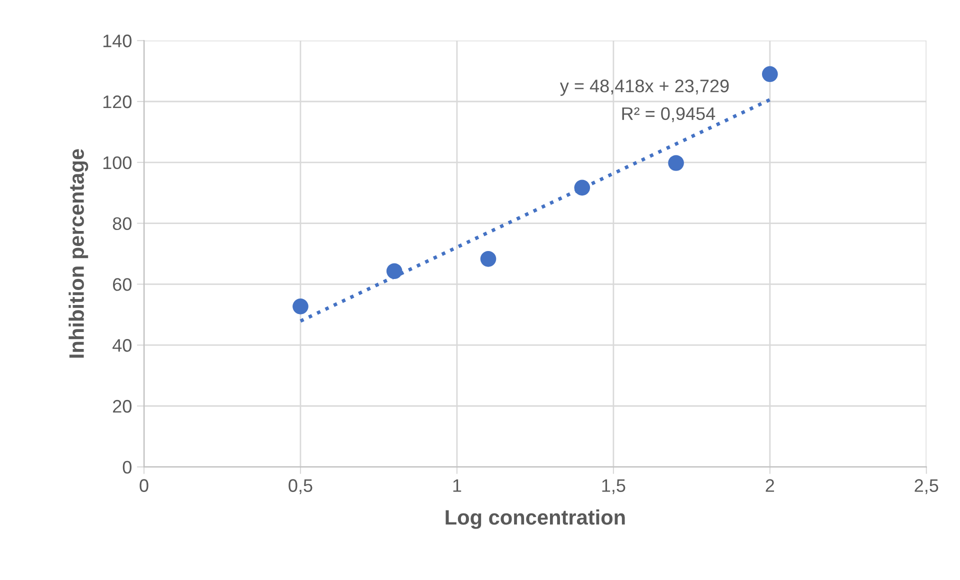 This screenshot has width=960, height=580. I want to click on y-tick-label: 20, so click(122, 406).